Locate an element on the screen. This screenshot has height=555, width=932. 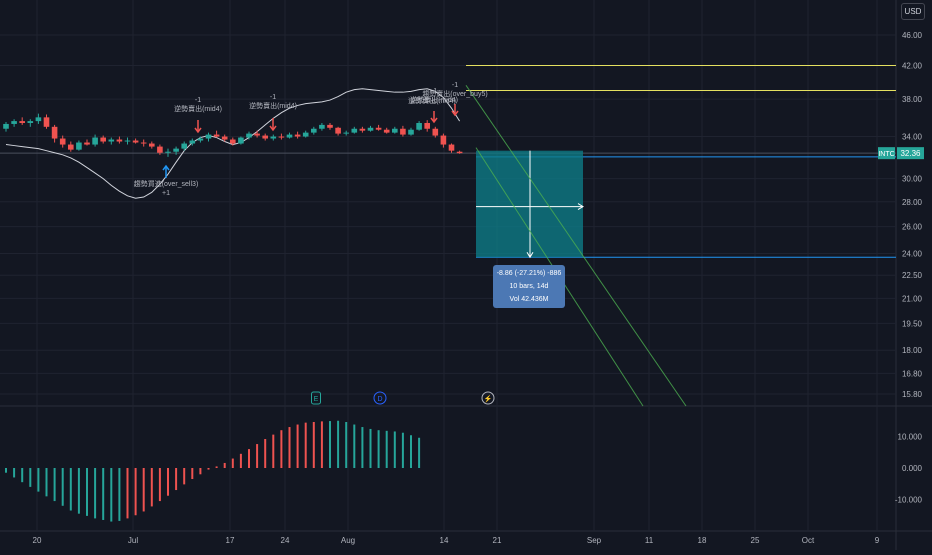
time-tick-label: 20 is located at coordinates (37, 540).